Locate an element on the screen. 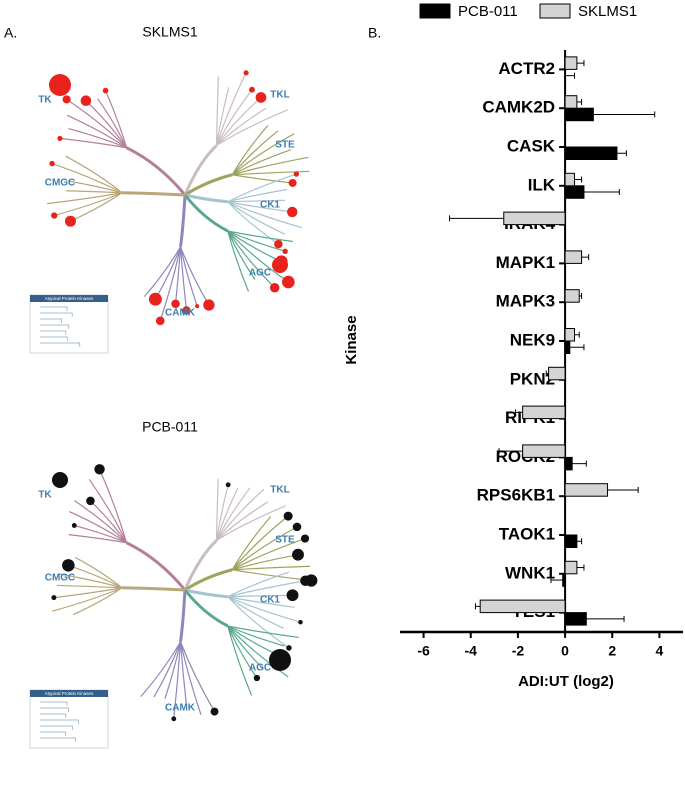 The width and height of the screenshot is (685, 792). tree-title: SKLMS1 is located at coordinates (169, 32).